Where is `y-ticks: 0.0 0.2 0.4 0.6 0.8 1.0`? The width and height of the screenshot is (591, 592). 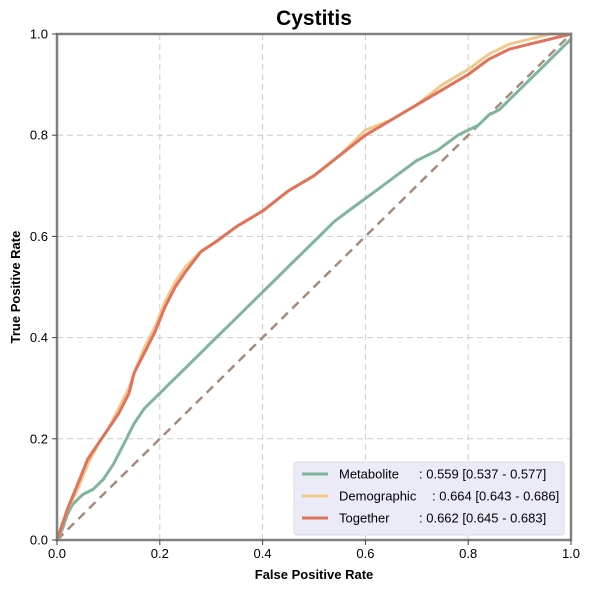 y-ticks: 0.0 0.2 0.4 0.6 0.8 1.0 is located at coordinates (43, 287).